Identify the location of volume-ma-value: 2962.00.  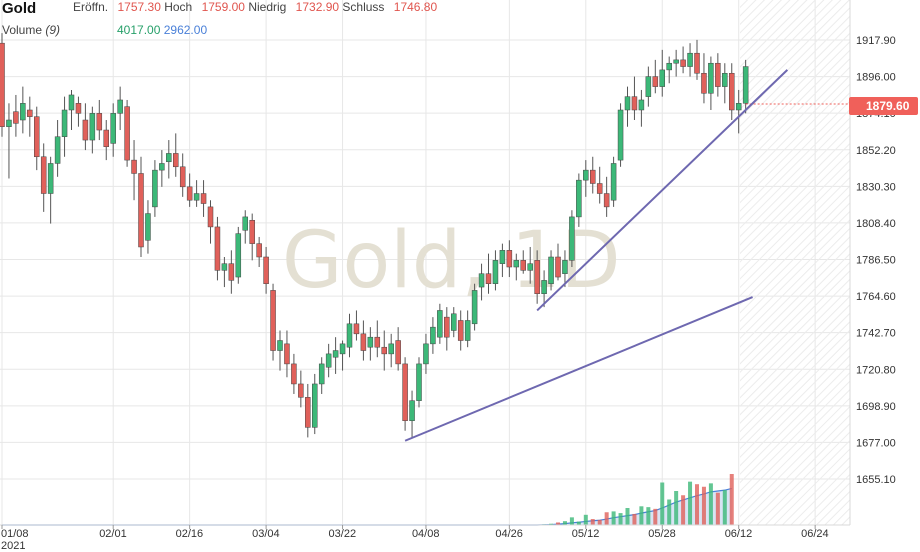
(185, 30).